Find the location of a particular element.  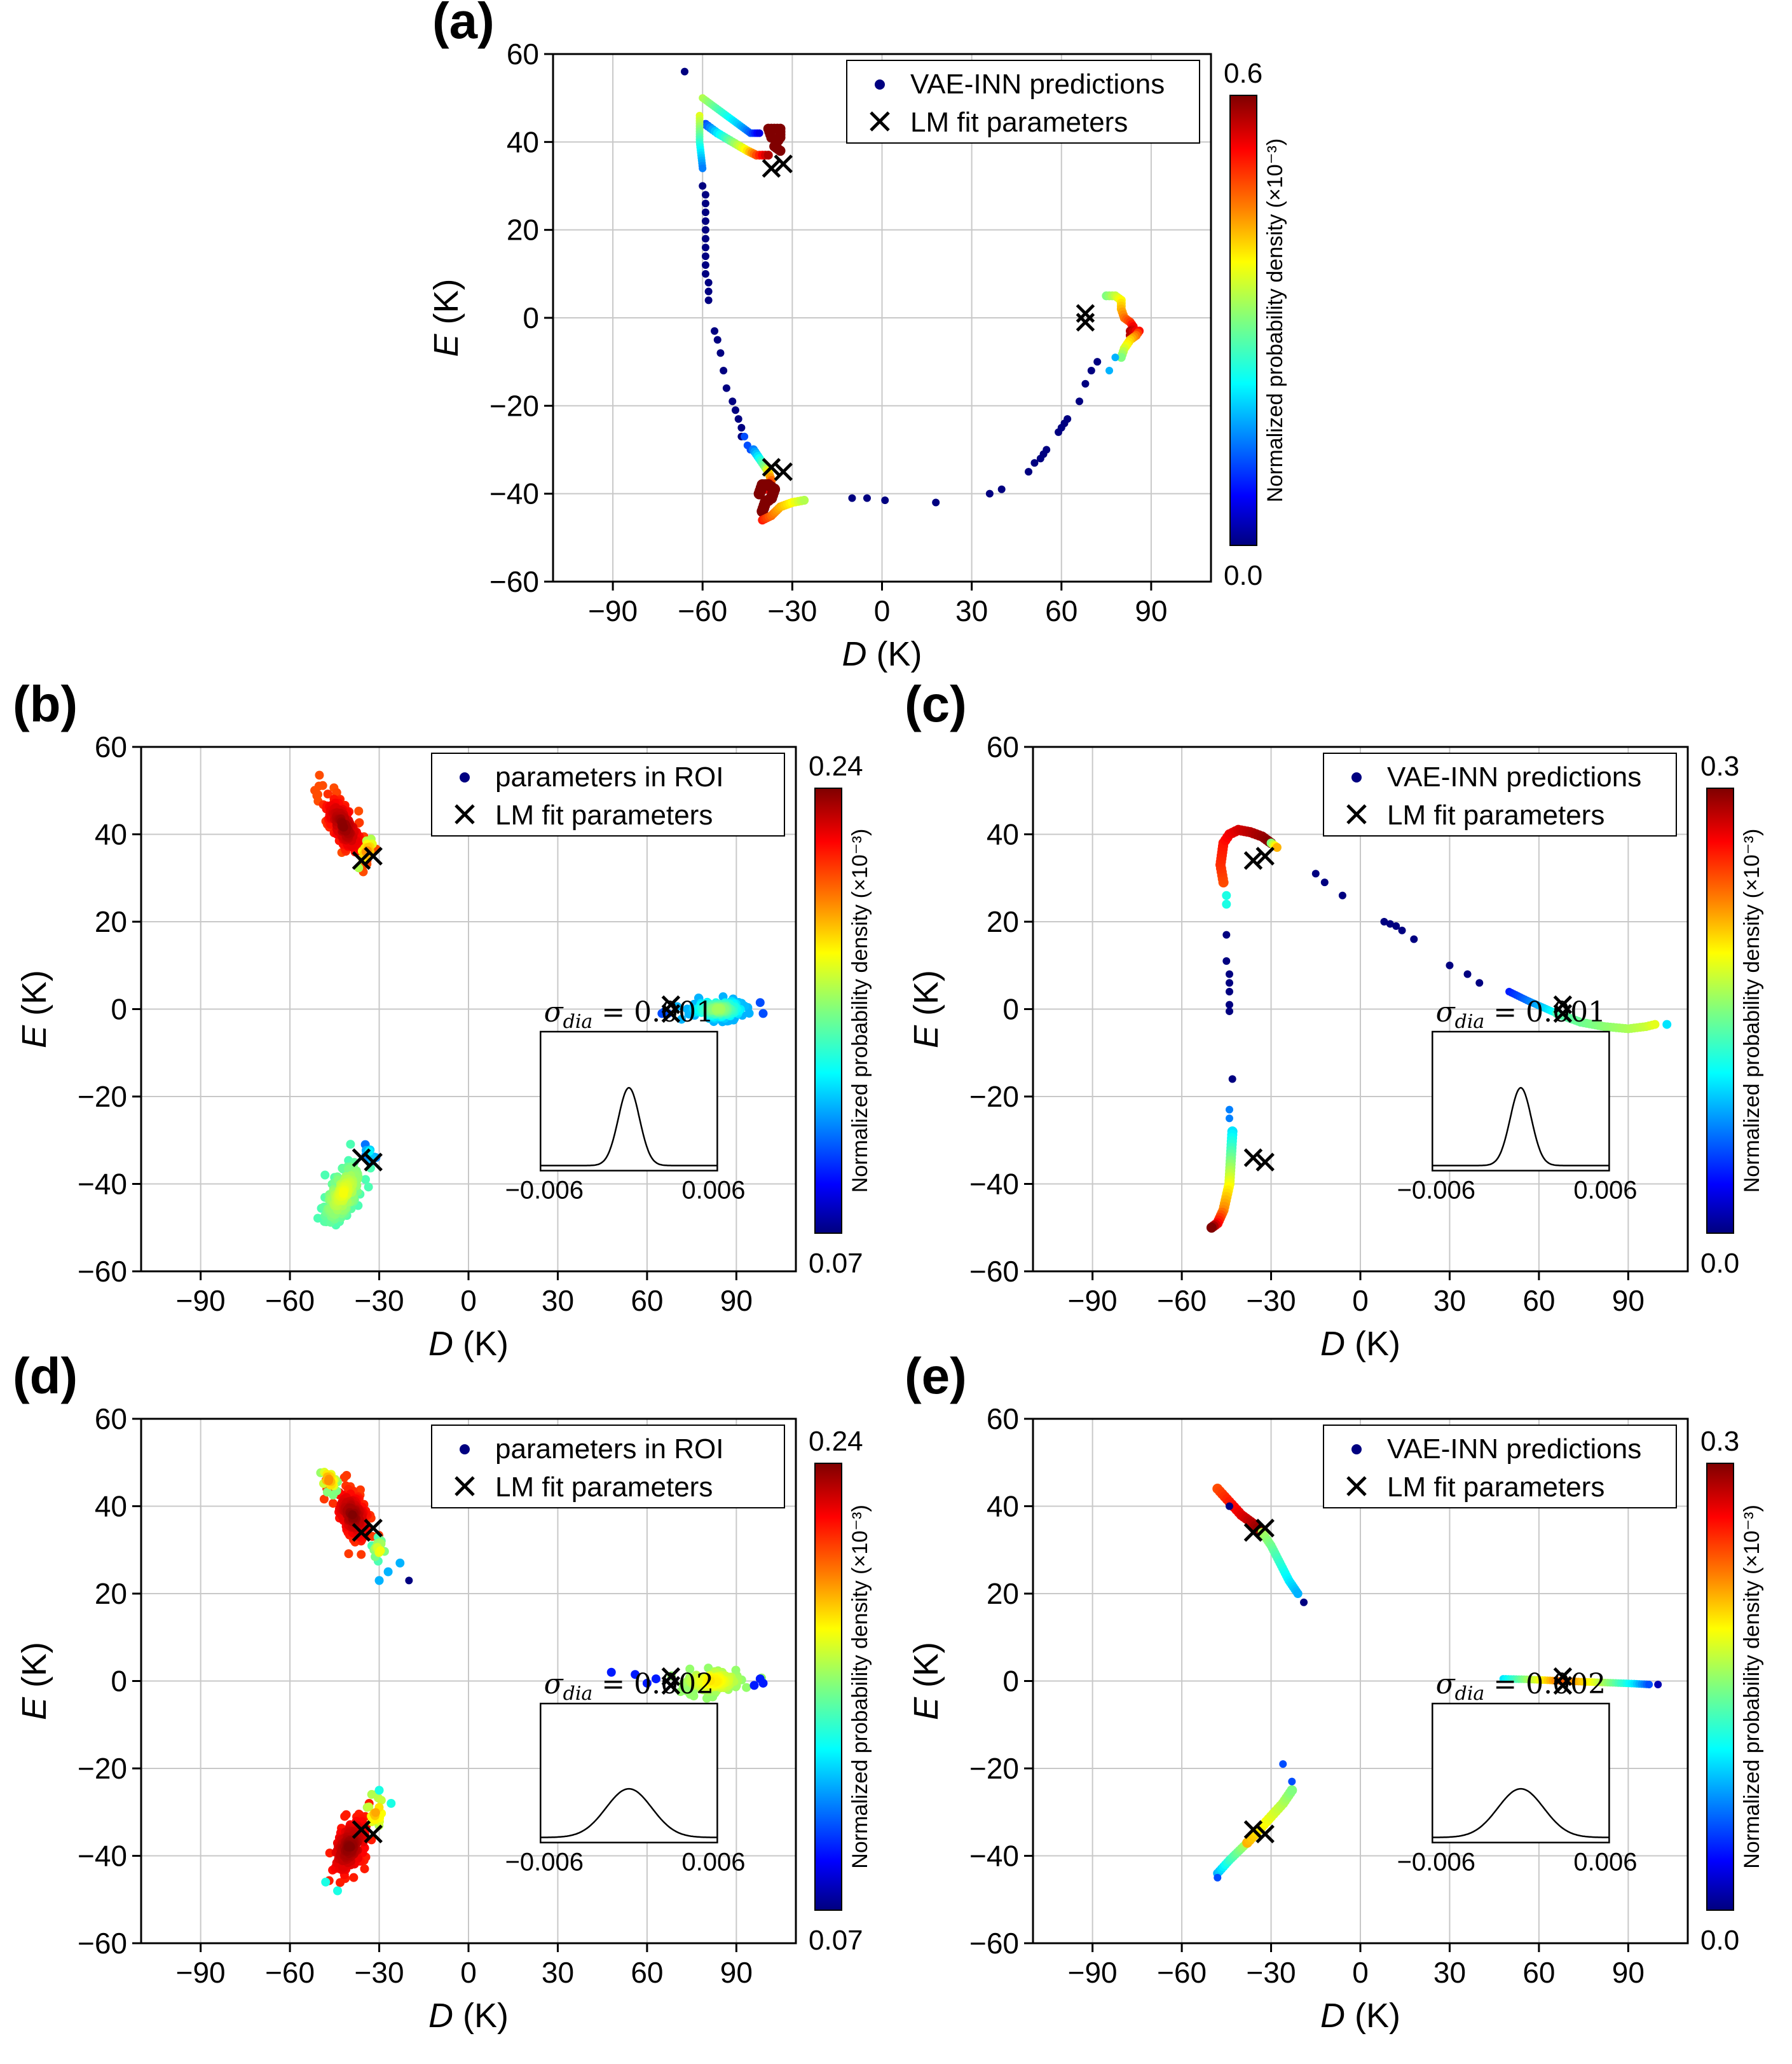

x-tick-label: −60 is located at coordinates (1182, 1973).